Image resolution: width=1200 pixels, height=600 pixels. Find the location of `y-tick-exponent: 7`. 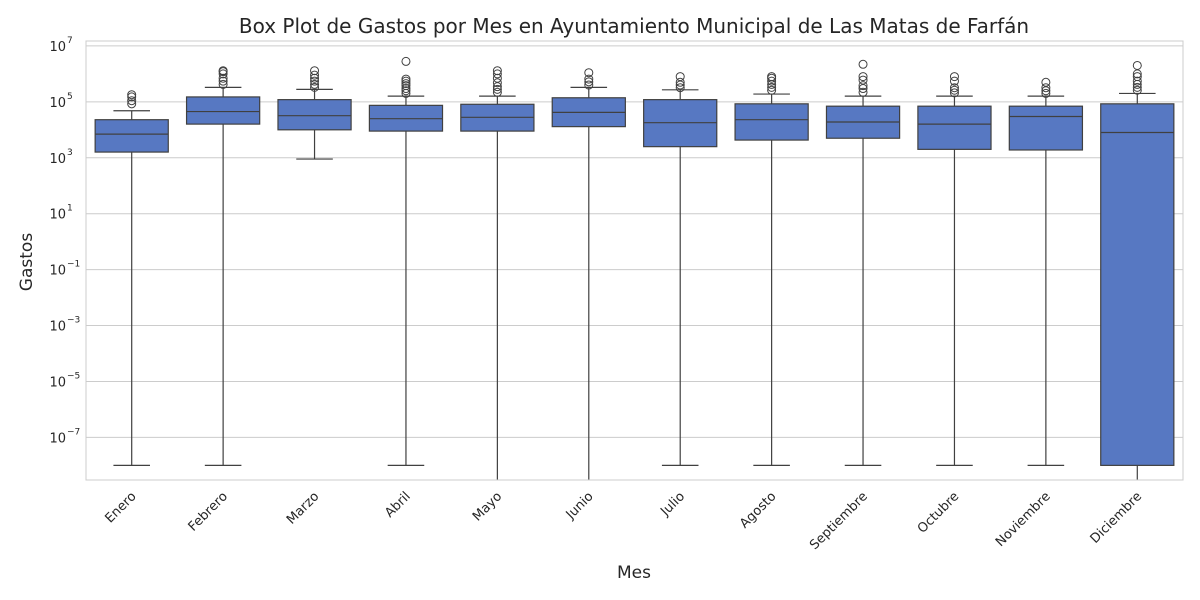

y-tick-exponent: 7 is located at coordinates (70, 41).